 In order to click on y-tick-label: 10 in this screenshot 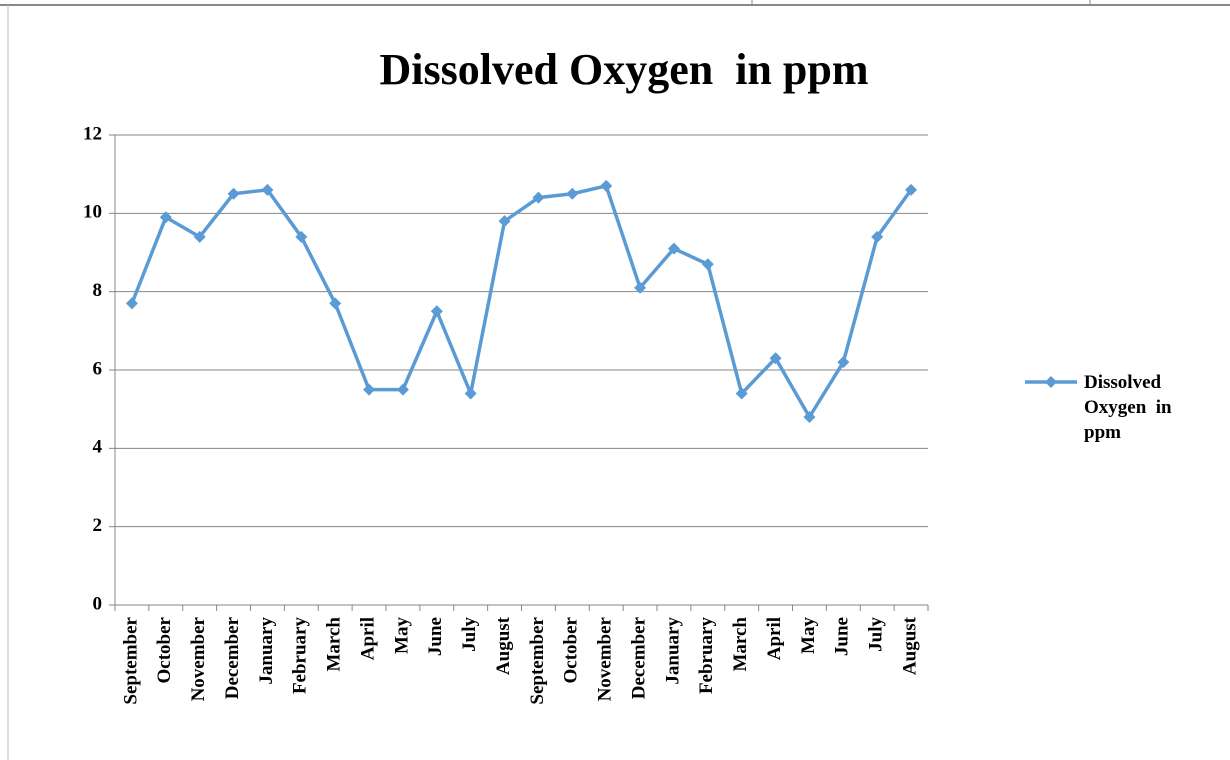, I will do `click(92, 212)`.